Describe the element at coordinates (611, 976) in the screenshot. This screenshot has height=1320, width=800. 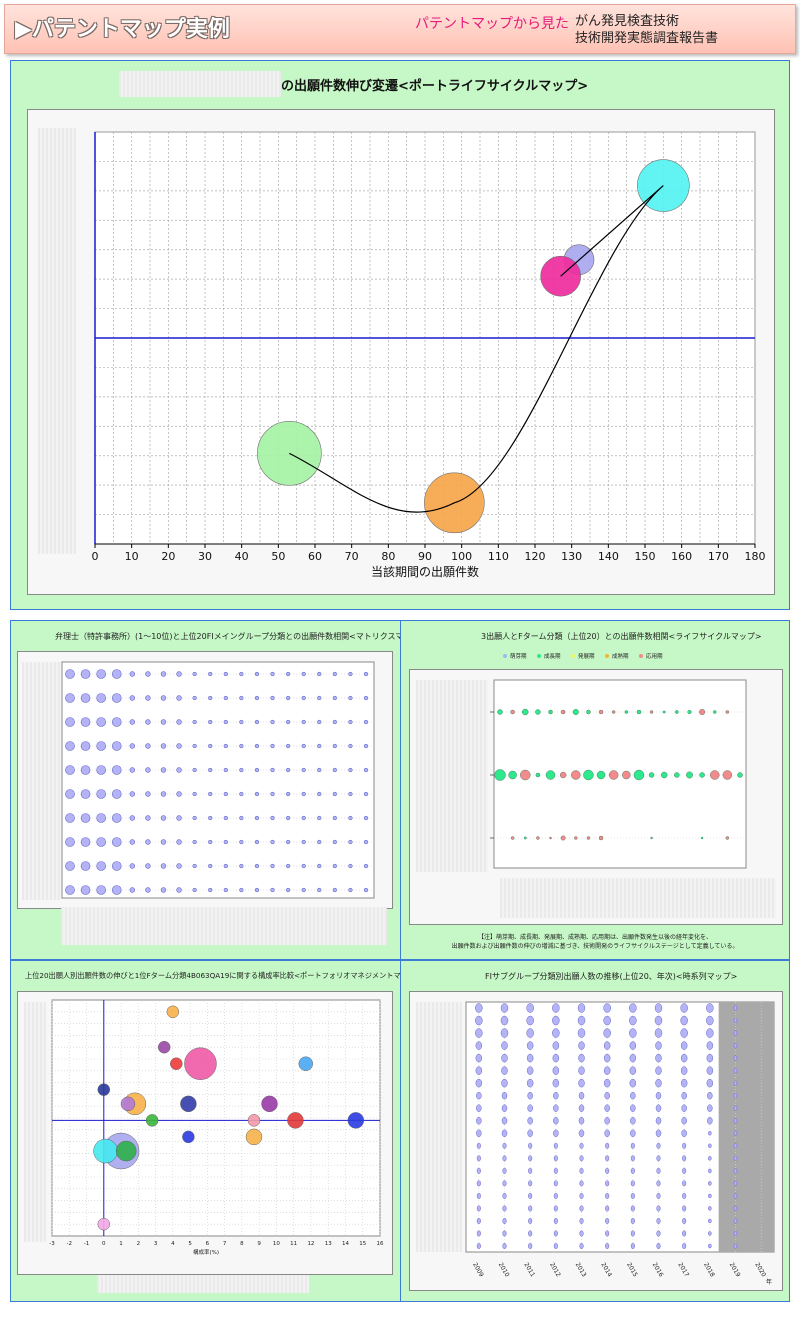
I see `timeseries-map-title: FIサブグループ分類別出願人数の推移(上位20、年次)<時系列マップ>` at that location.